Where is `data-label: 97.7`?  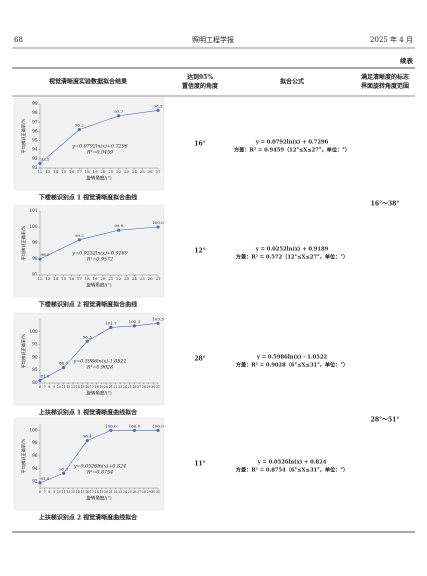 data-label: 97.7 is located at coordinates (118, 111).